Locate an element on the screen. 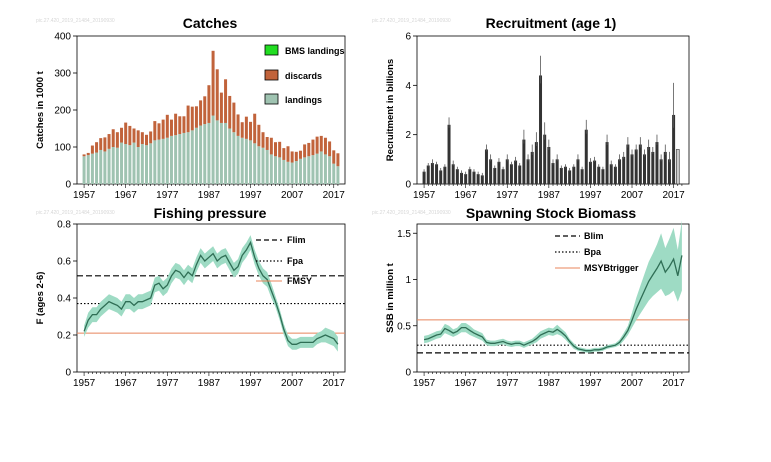 The image size is (771, 462). ssb-legend: Blim Bpa MSYBtrigger is located at coordinates (597, 252).